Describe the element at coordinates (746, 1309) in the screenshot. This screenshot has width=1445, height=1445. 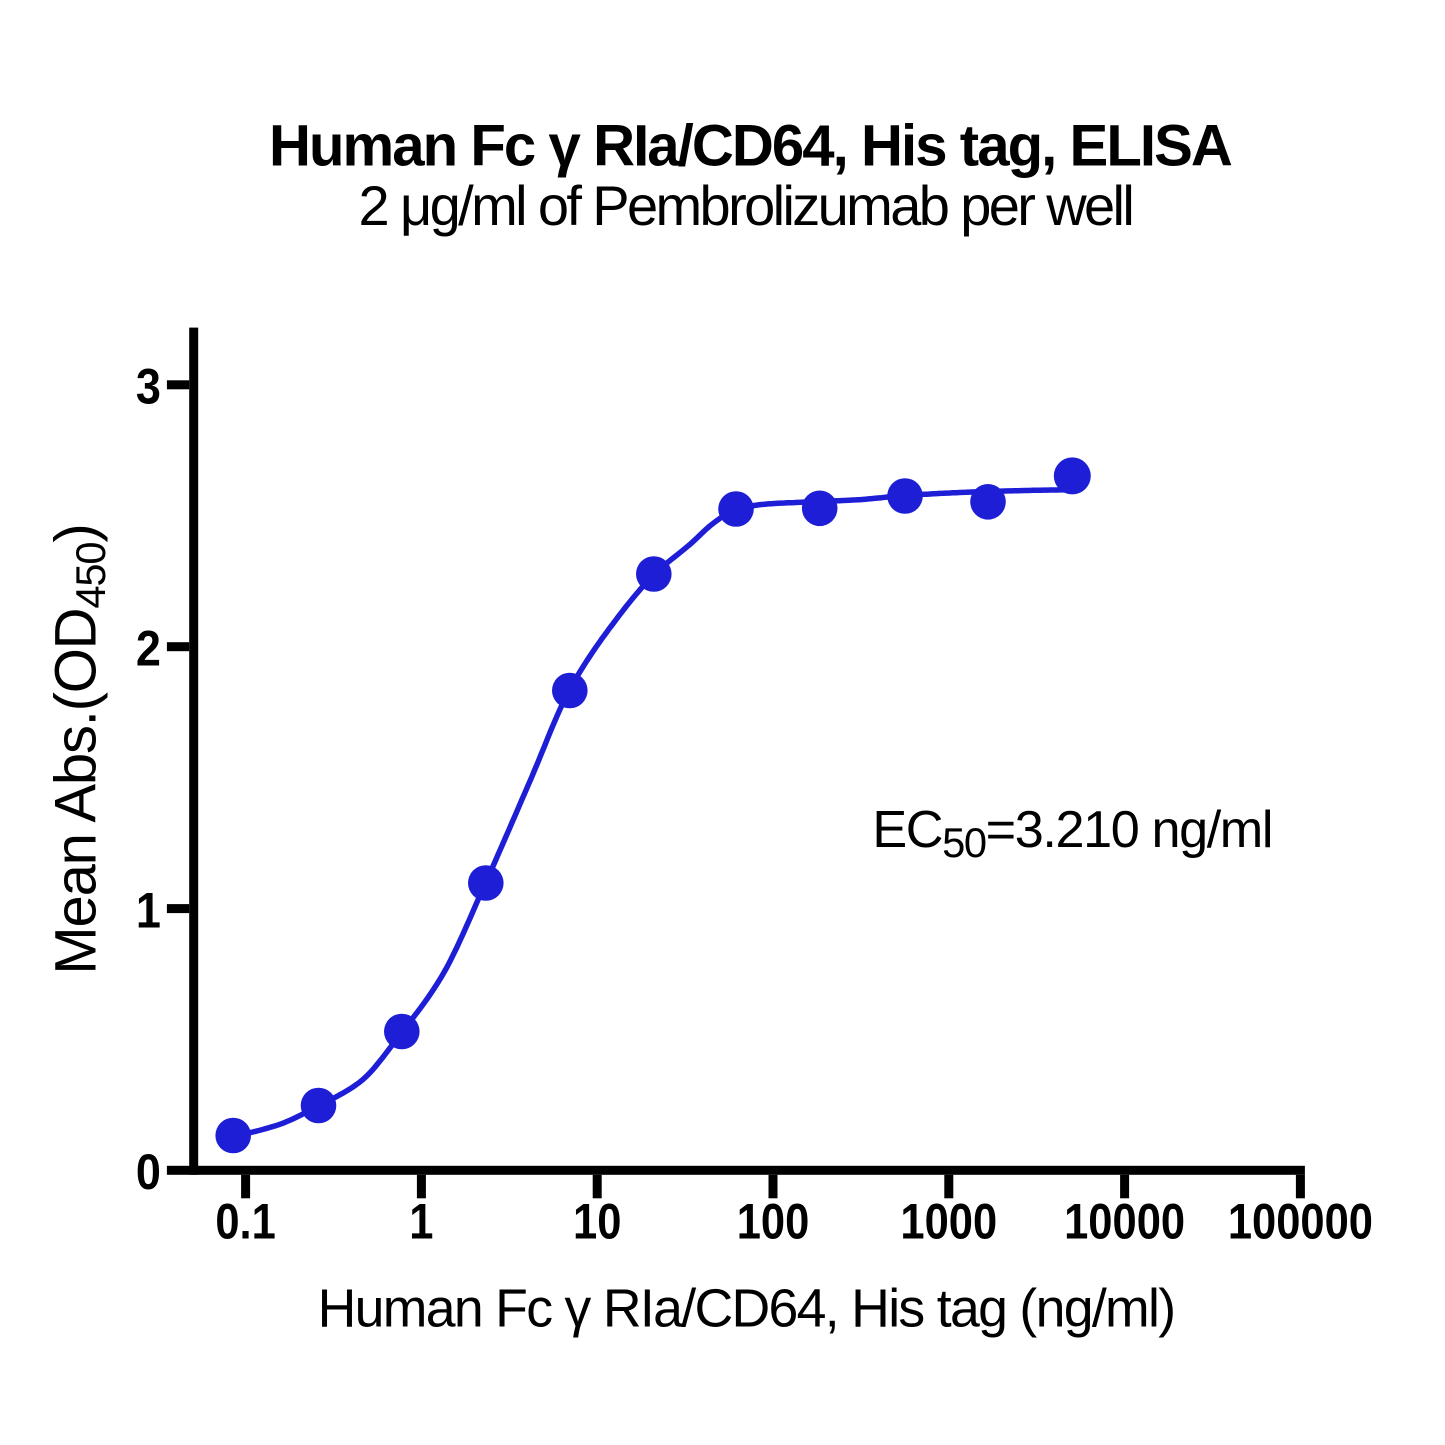
I see `svg-text:Human Fc γ RIa/CD64, His tag (: Human Fc γ RIa/CD64, His tag (ng/ml)` at that location.